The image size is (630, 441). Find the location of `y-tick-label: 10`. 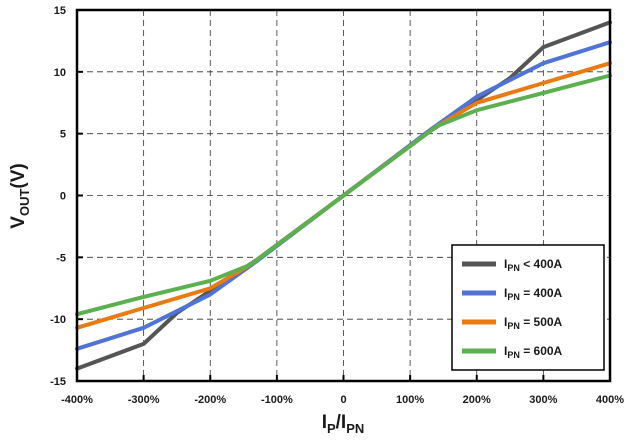

y-tick-label: 10 is located at coordinates (60, 73).